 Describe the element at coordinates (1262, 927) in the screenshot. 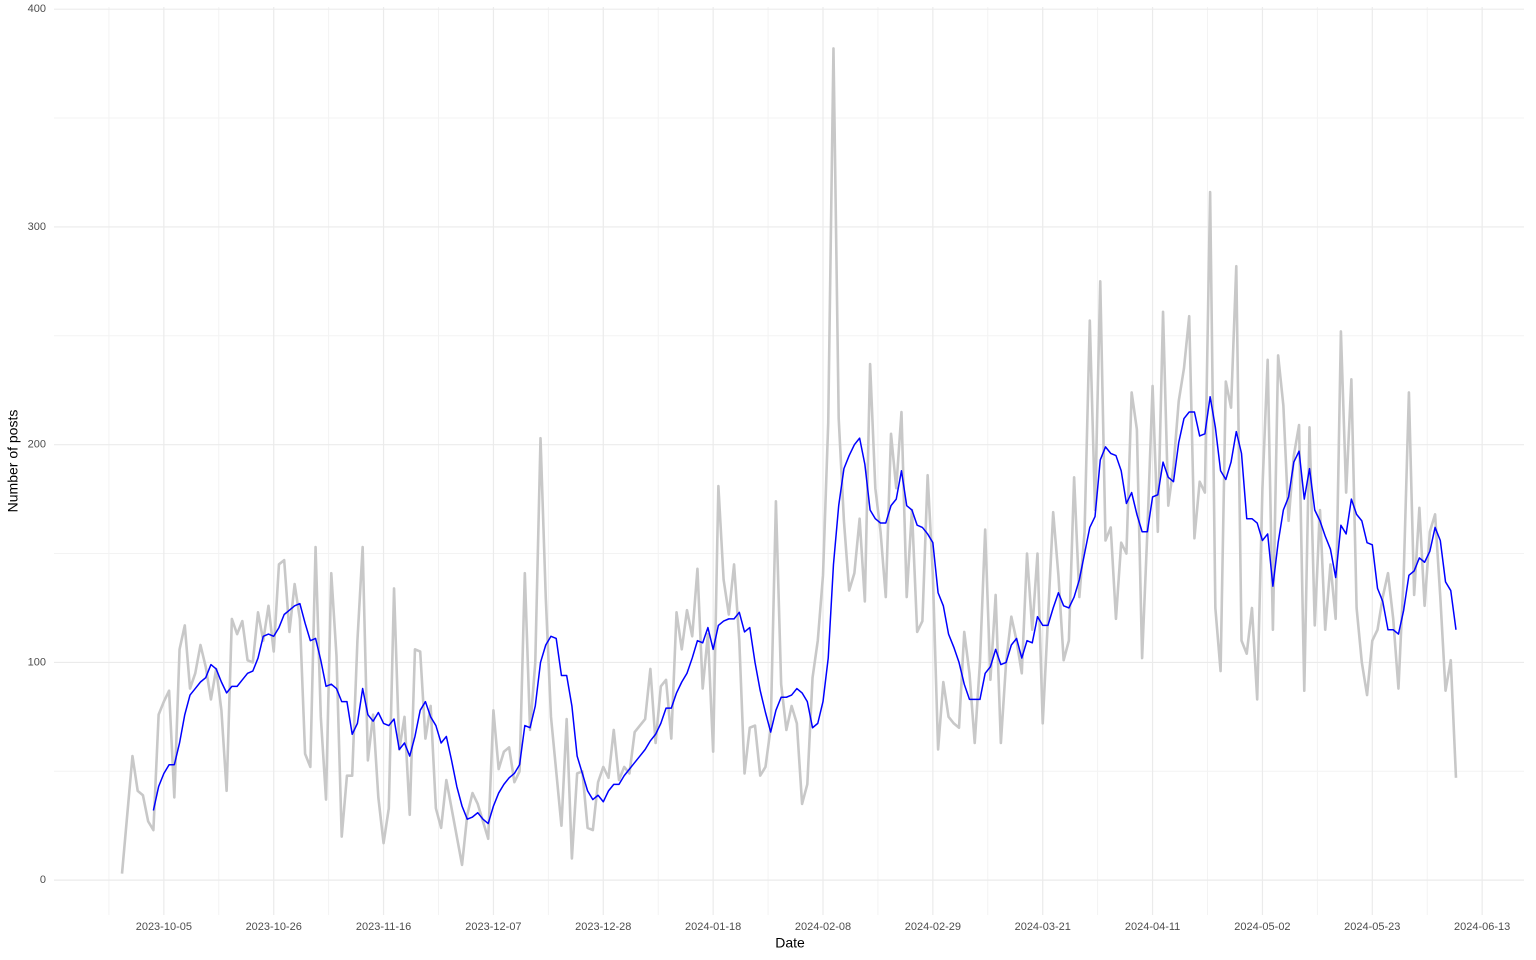

I see `x-tick-label: 2024-05-02` at that location.